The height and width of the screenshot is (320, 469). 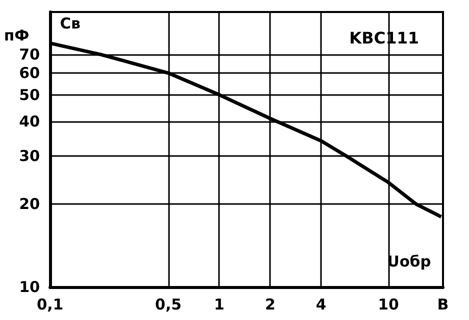 I want to click on x-tick-label: 1, so click(x=219, y=305).